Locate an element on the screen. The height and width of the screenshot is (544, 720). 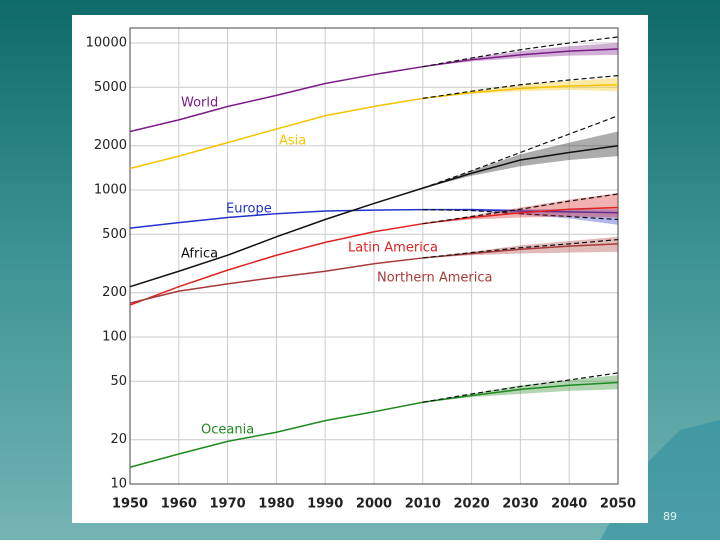
x-tick-label: 1970 is located at coordinates (228, 504).